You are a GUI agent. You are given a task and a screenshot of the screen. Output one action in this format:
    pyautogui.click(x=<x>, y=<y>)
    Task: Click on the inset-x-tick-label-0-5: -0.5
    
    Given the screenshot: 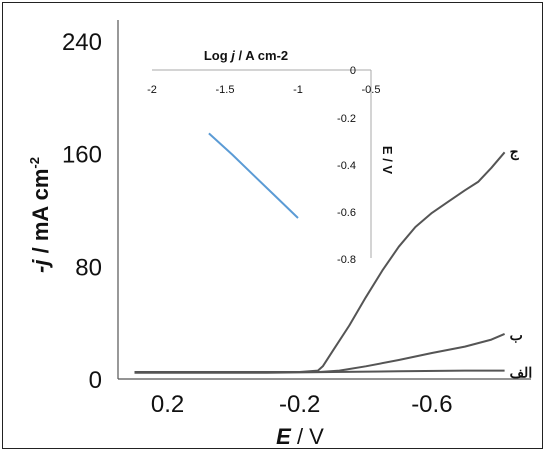 What is the action you would take?
    pyautogui.click(x=371, y=90)
    